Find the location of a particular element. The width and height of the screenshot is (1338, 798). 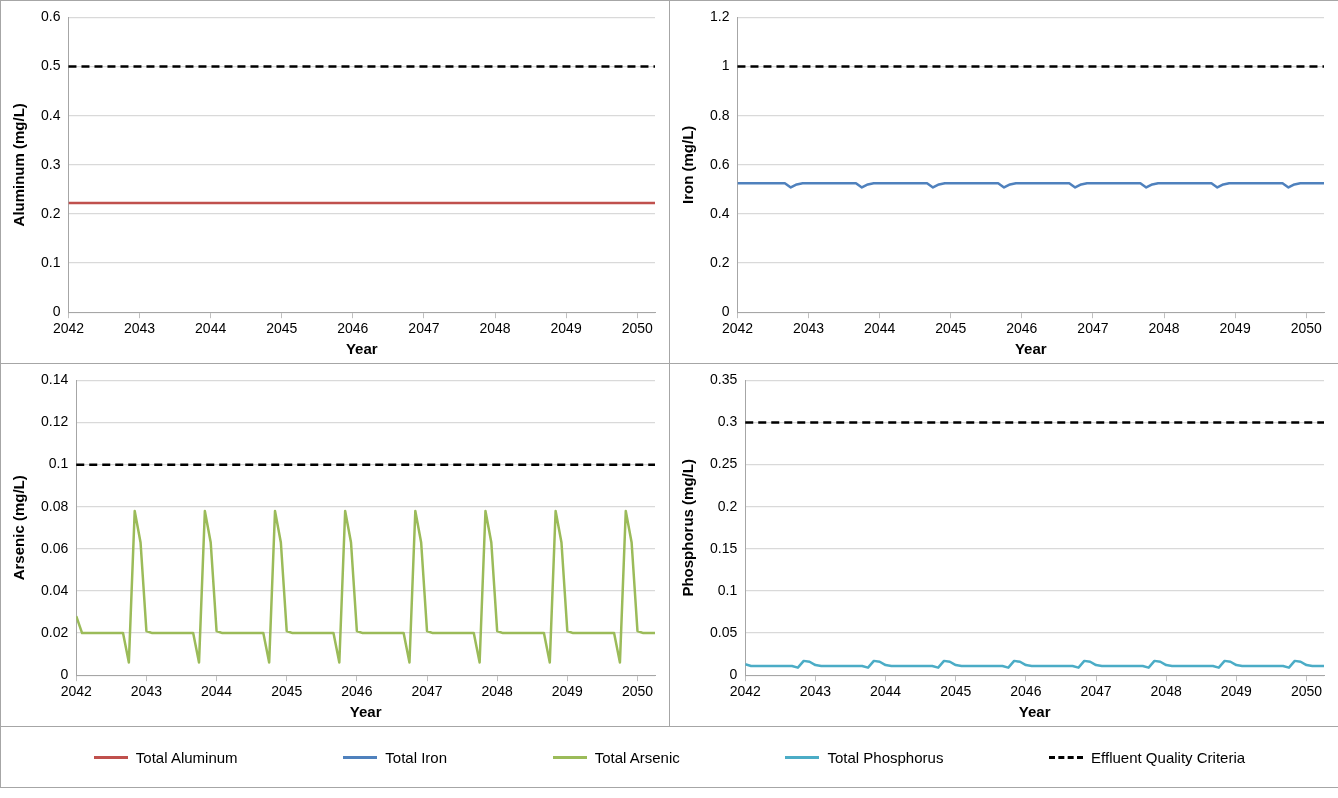

y-tick-label: 0.06 is located at coordinates (55, 547).